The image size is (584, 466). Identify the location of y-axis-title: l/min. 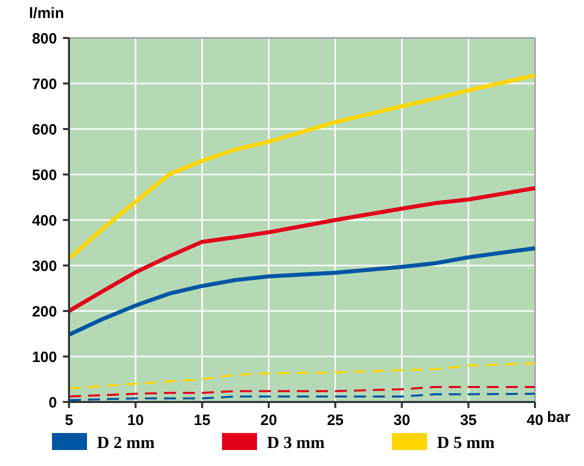
(46, 13).